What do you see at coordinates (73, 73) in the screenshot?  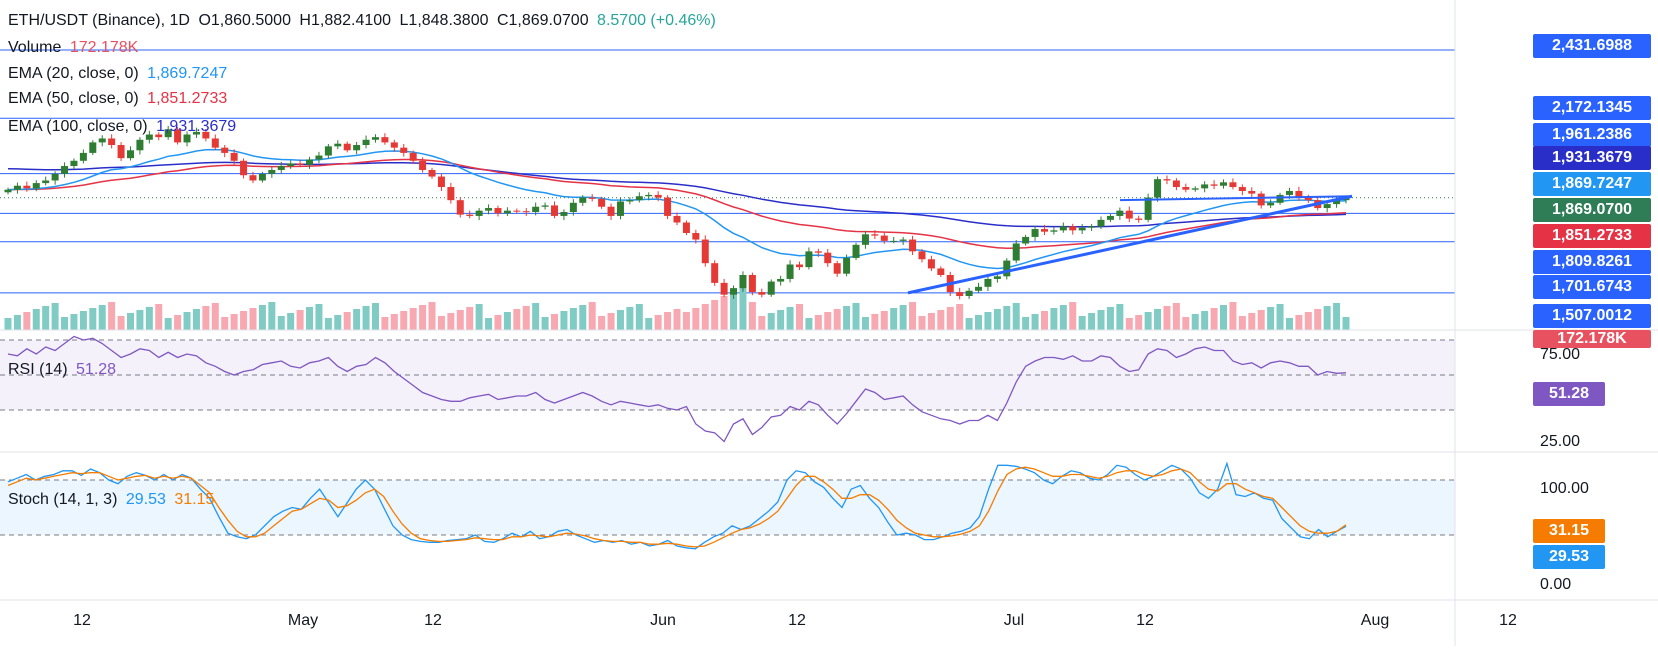 I see `ema20-legend-label: EMA (20, close, 0)` at bounding box center [73, 73].